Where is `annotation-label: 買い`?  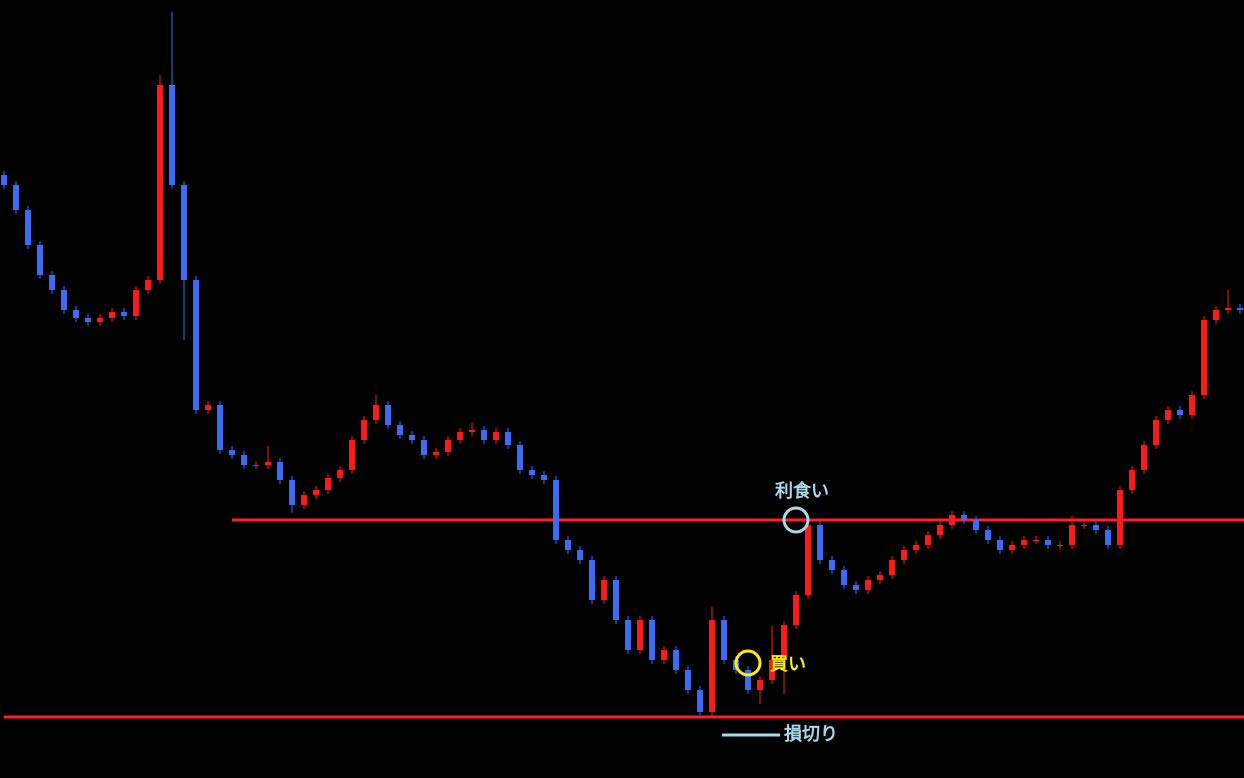 annotation-label: 買い is located at coordinates (788, 664).